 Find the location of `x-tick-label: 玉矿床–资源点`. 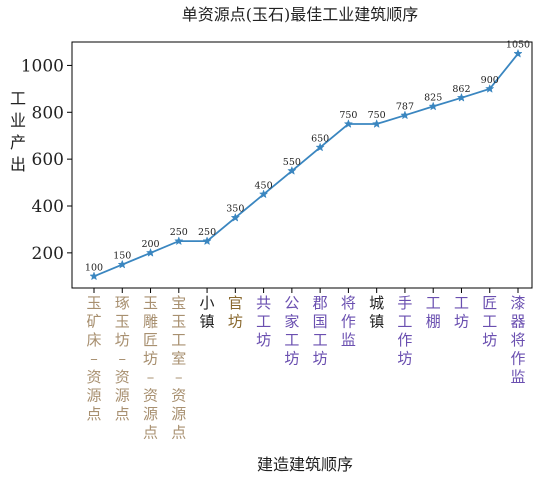

x-tick-label: 玉矿床–资源点 is located at coordinates (93, 358).